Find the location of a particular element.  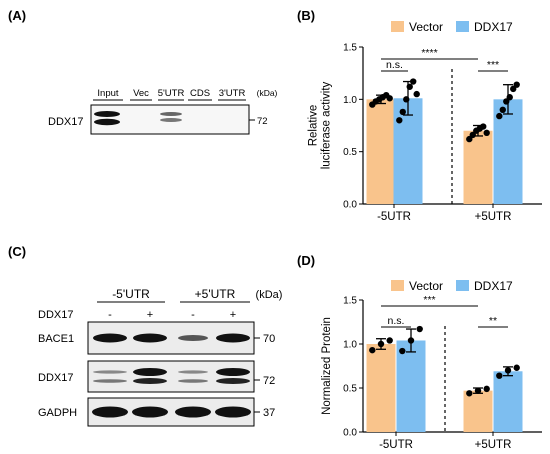

sign-lane-2: + is located at coordinates (150, 315).